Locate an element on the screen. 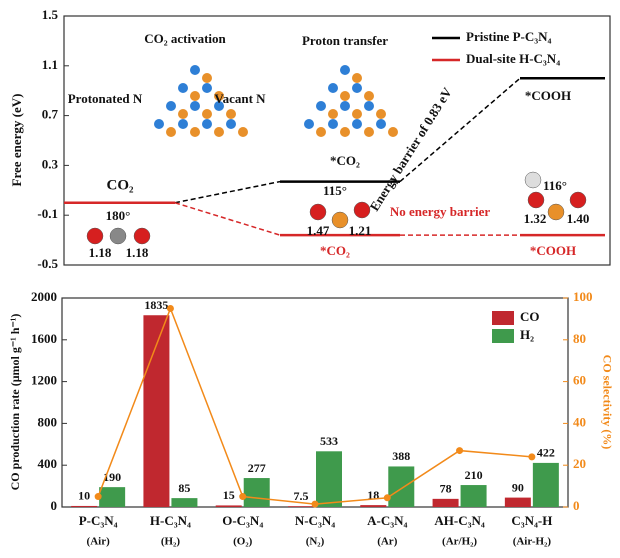 This screenshot has height=558, width=620. x-tick-label: AH-C₃N₄ is located at coordinates (459, 520).